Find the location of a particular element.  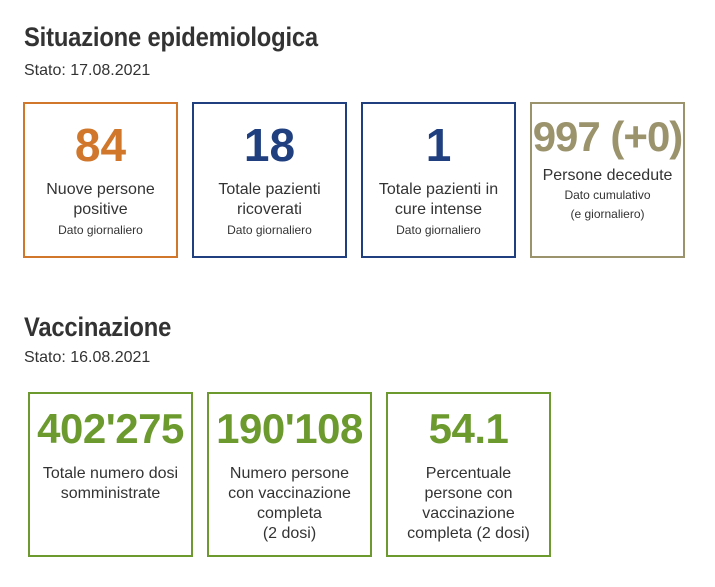

intensive-care-value: 1 is located at coordinates (438, 145).